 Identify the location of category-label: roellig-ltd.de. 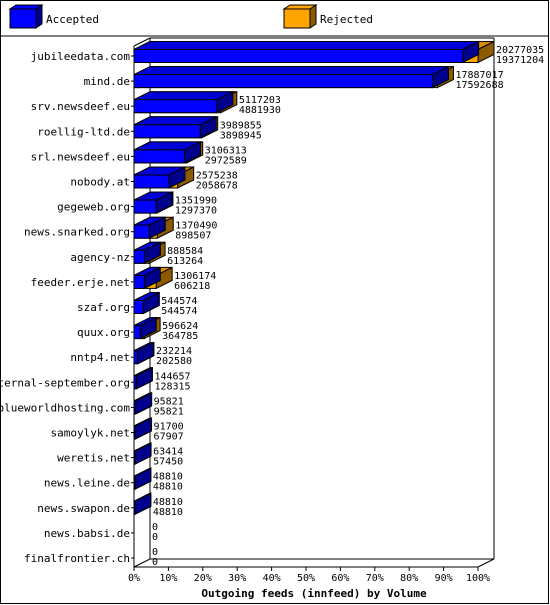
(83, 131).